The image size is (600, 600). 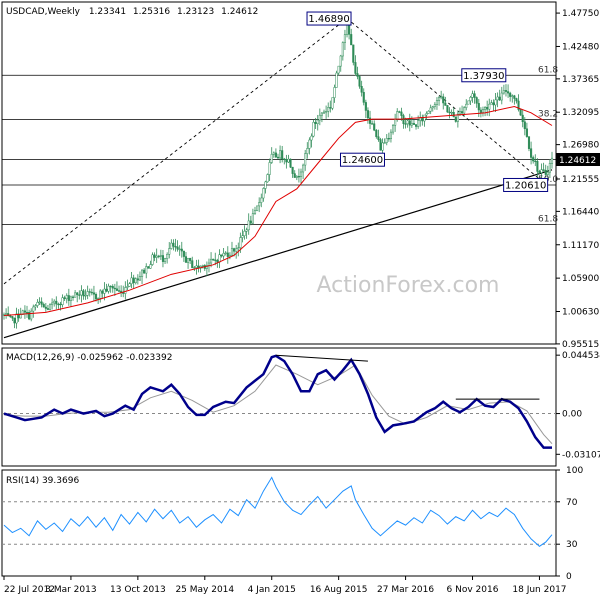 I want to click on rsi-y-tick-label-2: 30, so click(x=572, y=545).